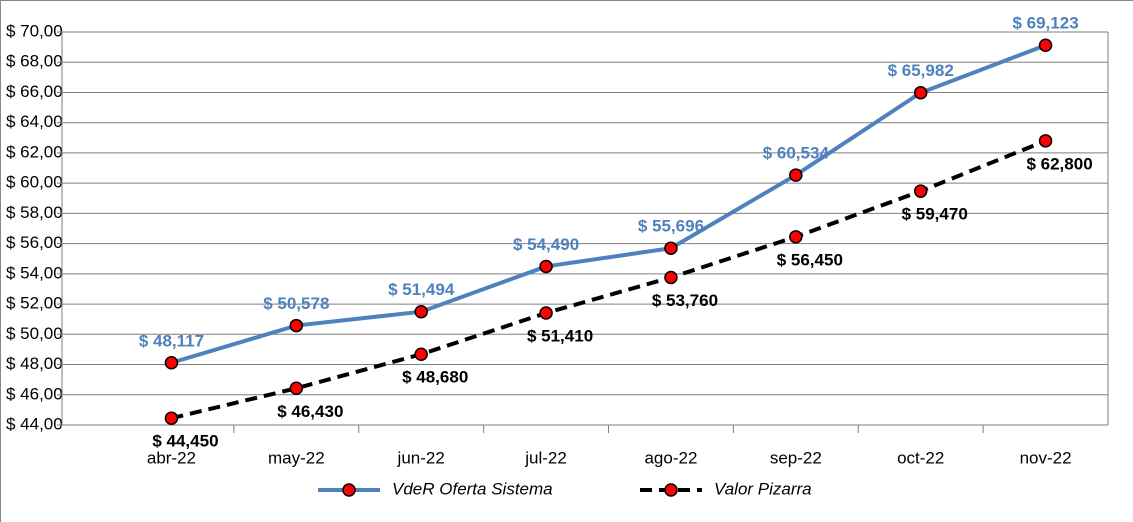 This screenshot has width=1133, height=522. What do you see at coordinates (670, 457) in the screenshot?
I see `x-tick-label: ago-22` at bounding box center [670, 457].